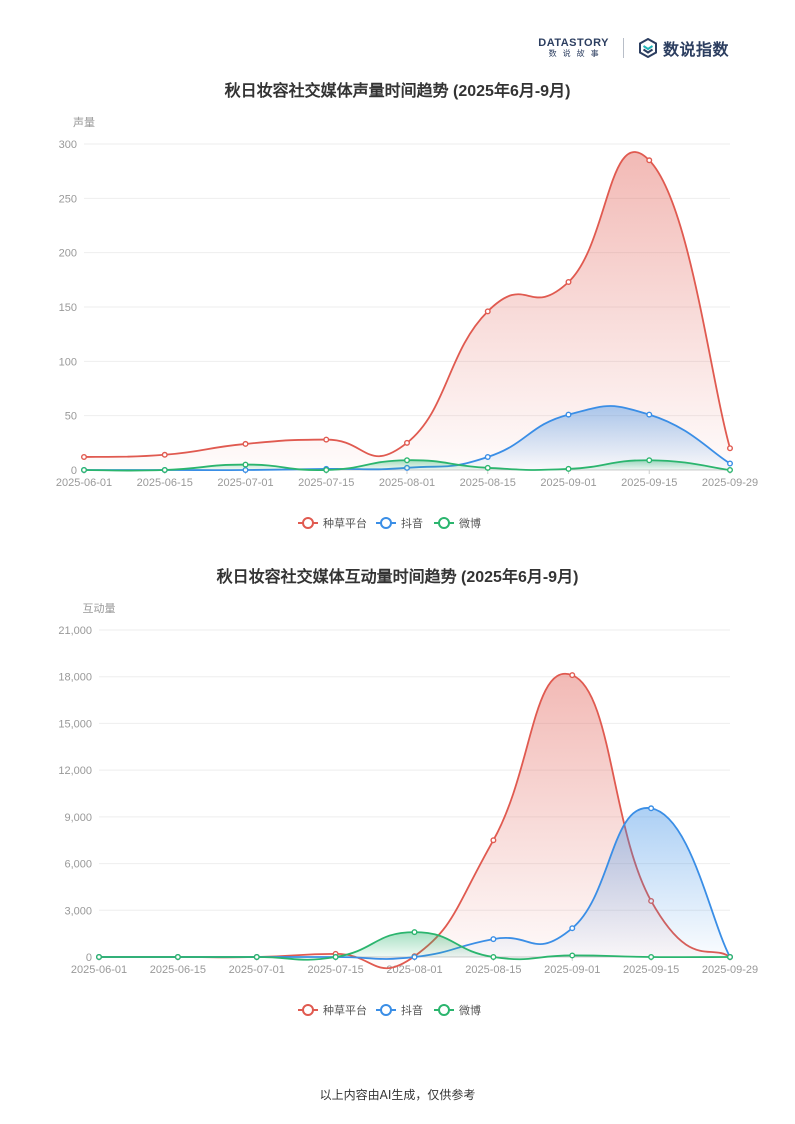 This screenshot has height=1124, width=795. What do you see at coordinates (68, 362) in the screenshot?
I see `y-tick-label: 100` at bounding box center [68, 362].